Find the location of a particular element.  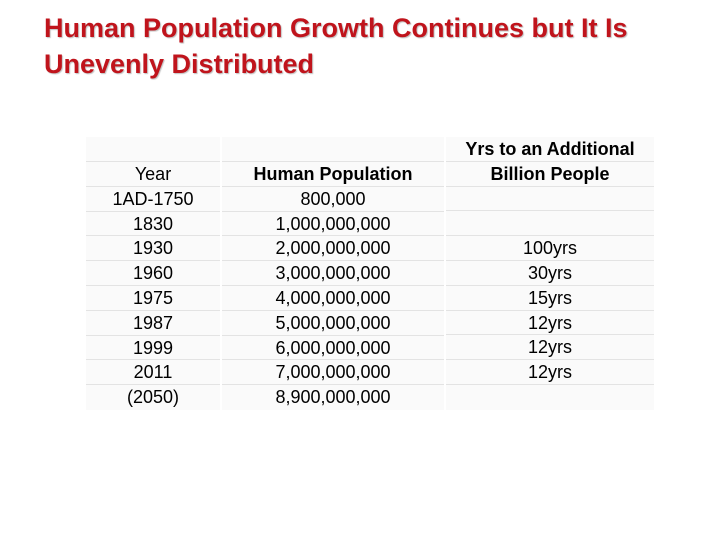

year-cell: 1960 is located at coordinates (153, 273).